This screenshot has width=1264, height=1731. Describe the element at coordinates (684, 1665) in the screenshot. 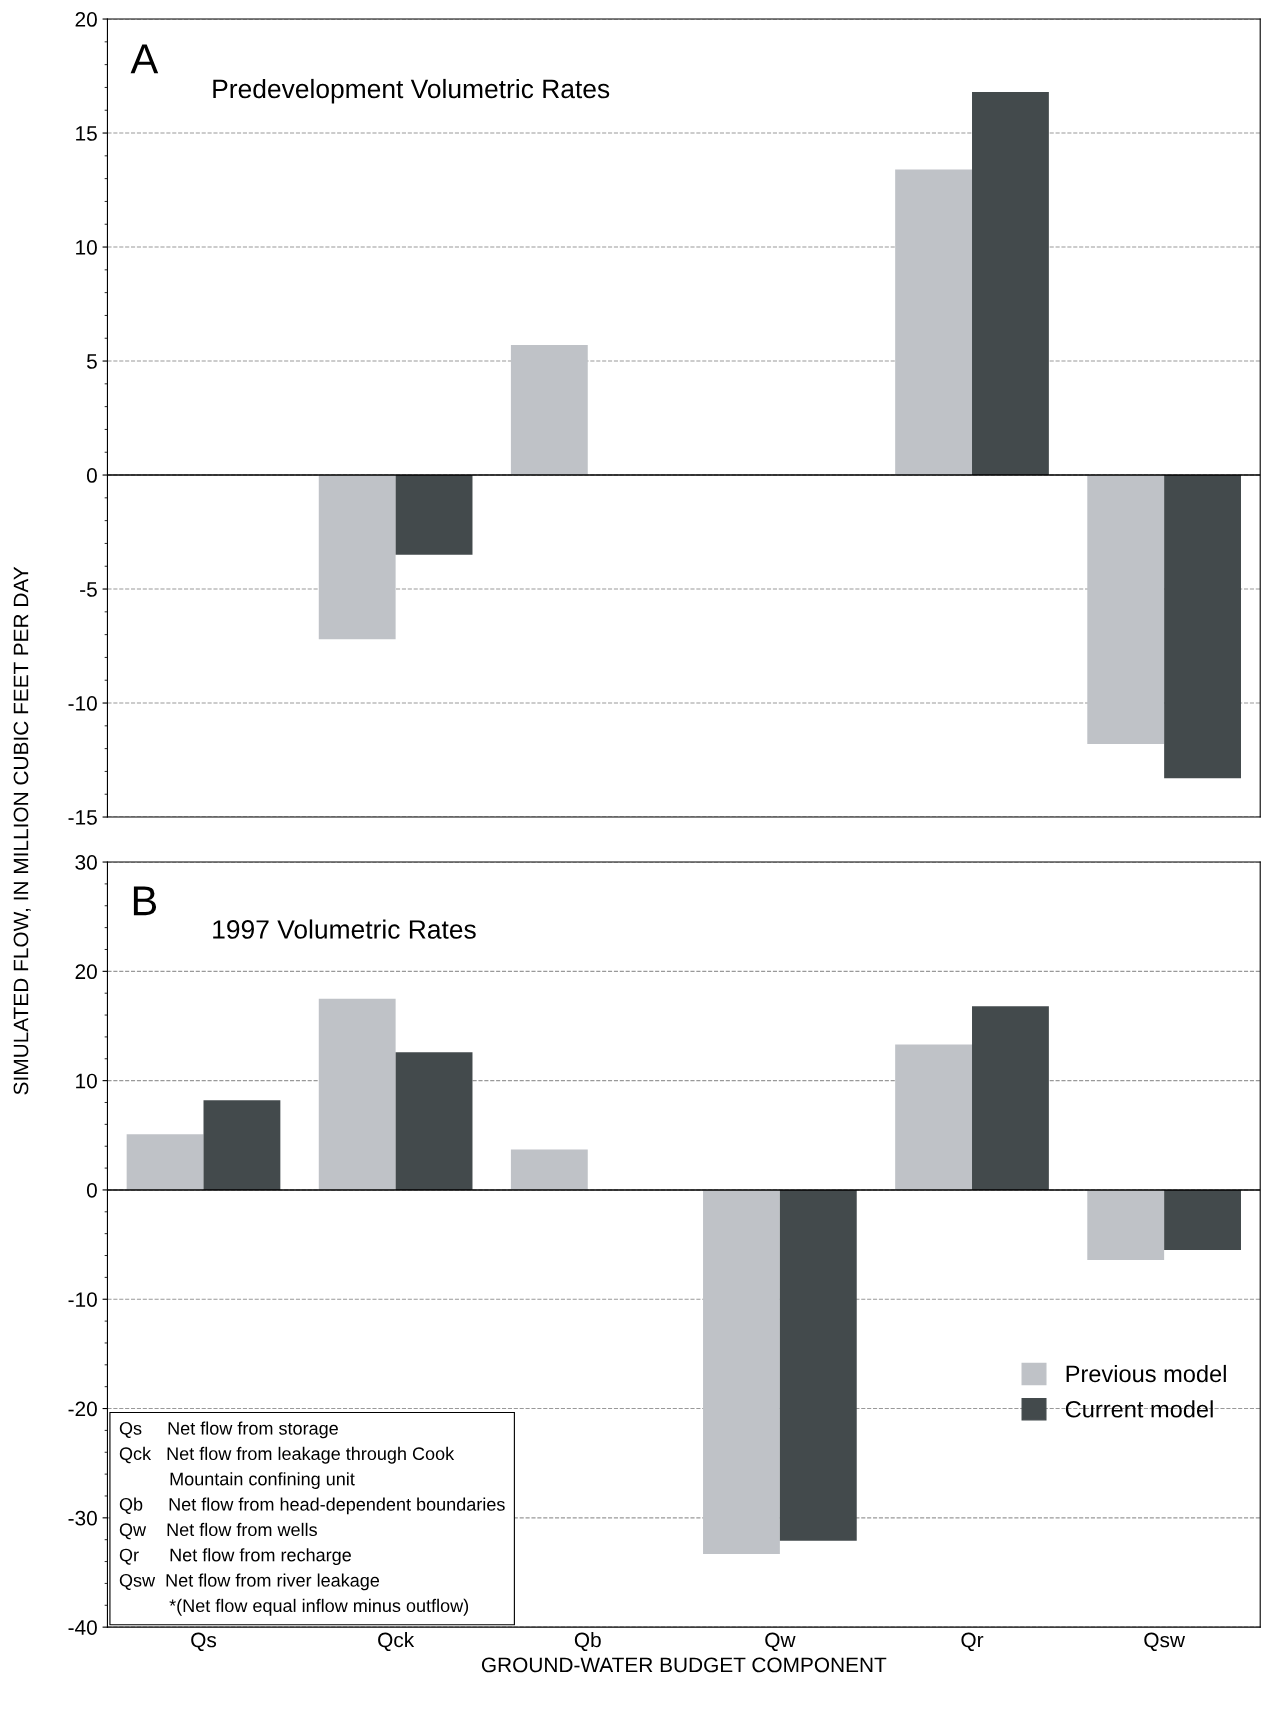

I see `x-axis-title: GROUND-WATER BUDGET COMPONENT` at that location.